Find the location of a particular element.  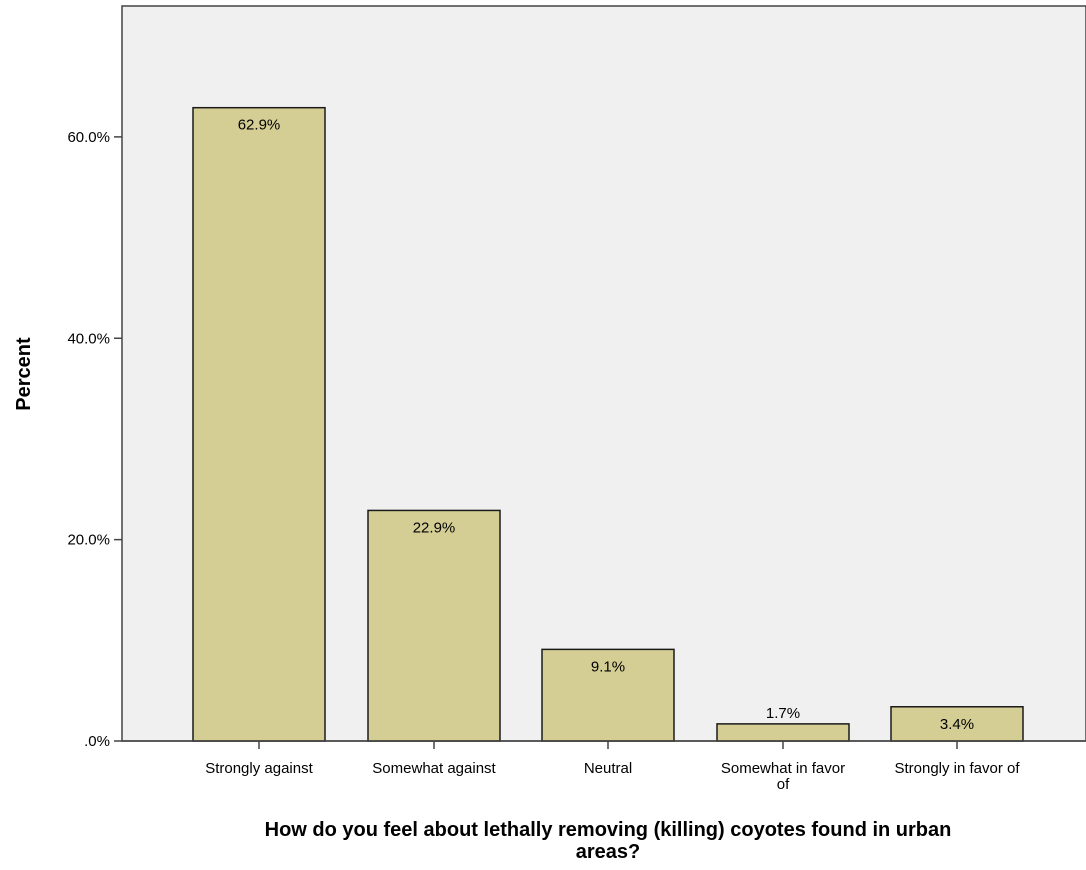

x-tick-label: Neutral is located at coordinates (608, 768).